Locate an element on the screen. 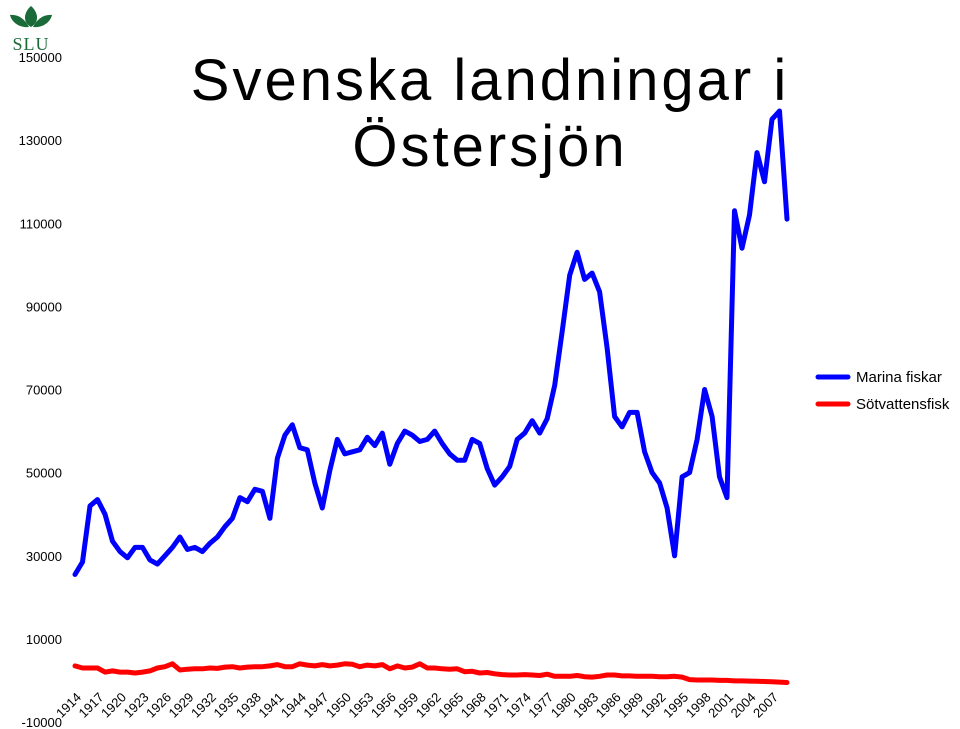  chart-title: Svenska landningar i Östersjön is located at coordinates (490, 114).